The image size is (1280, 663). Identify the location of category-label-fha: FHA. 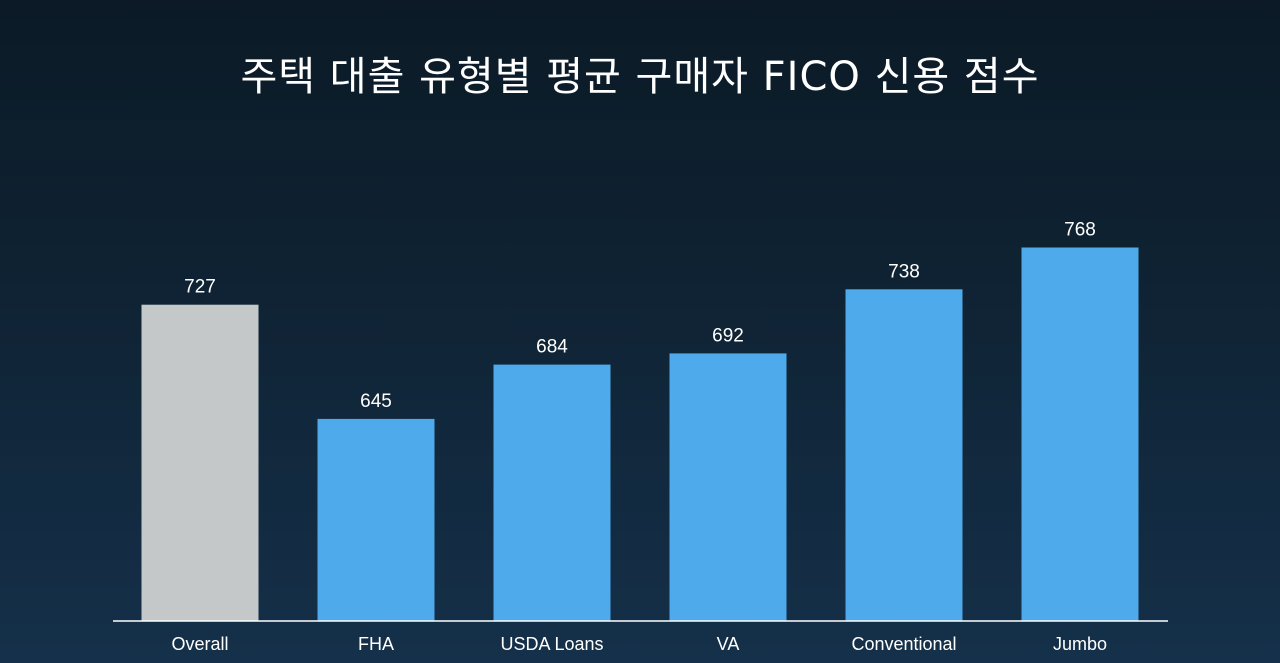
(376, 644).